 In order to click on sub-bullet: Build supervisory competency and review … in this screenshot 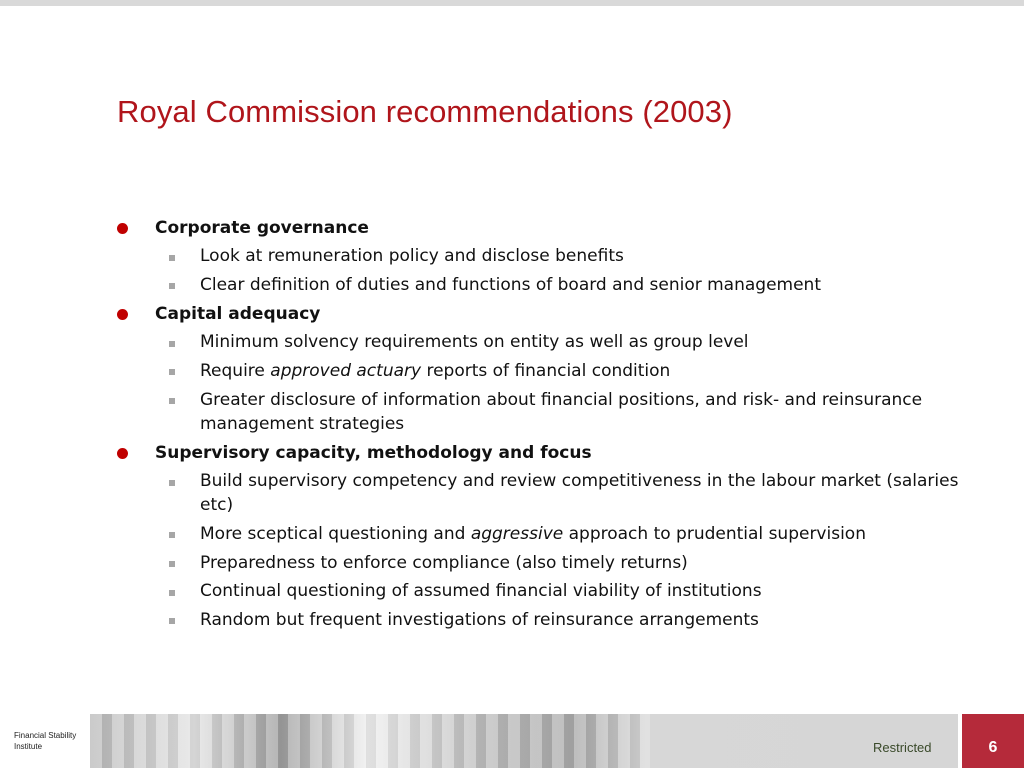, I will do `click(480, 491)`.